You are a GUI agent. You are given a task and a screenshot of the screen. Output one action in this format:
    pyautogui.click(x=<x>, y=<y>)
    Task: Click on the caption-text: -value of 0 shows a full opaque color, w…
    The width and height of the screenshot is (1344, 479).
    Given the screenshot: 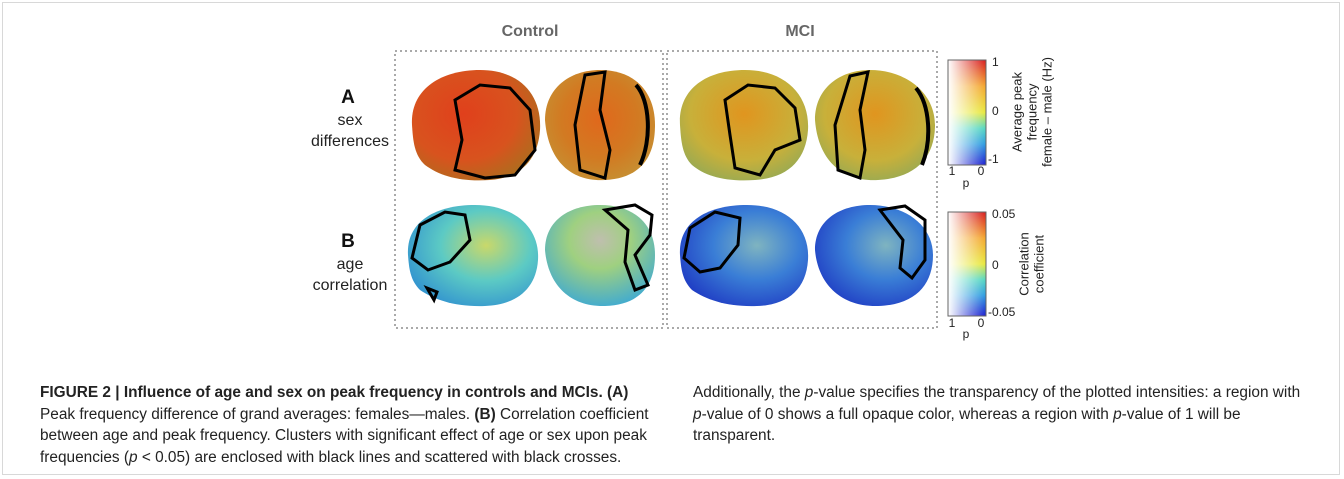 What is the action you would take?
    pyautogui.click(x=907, y=414)
    